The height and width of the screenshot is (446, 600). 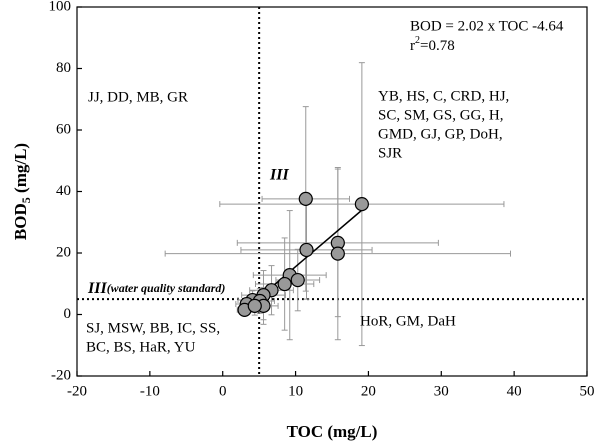 I want to click on standard-label: III(water quality standard), so click(x=156, y=288).